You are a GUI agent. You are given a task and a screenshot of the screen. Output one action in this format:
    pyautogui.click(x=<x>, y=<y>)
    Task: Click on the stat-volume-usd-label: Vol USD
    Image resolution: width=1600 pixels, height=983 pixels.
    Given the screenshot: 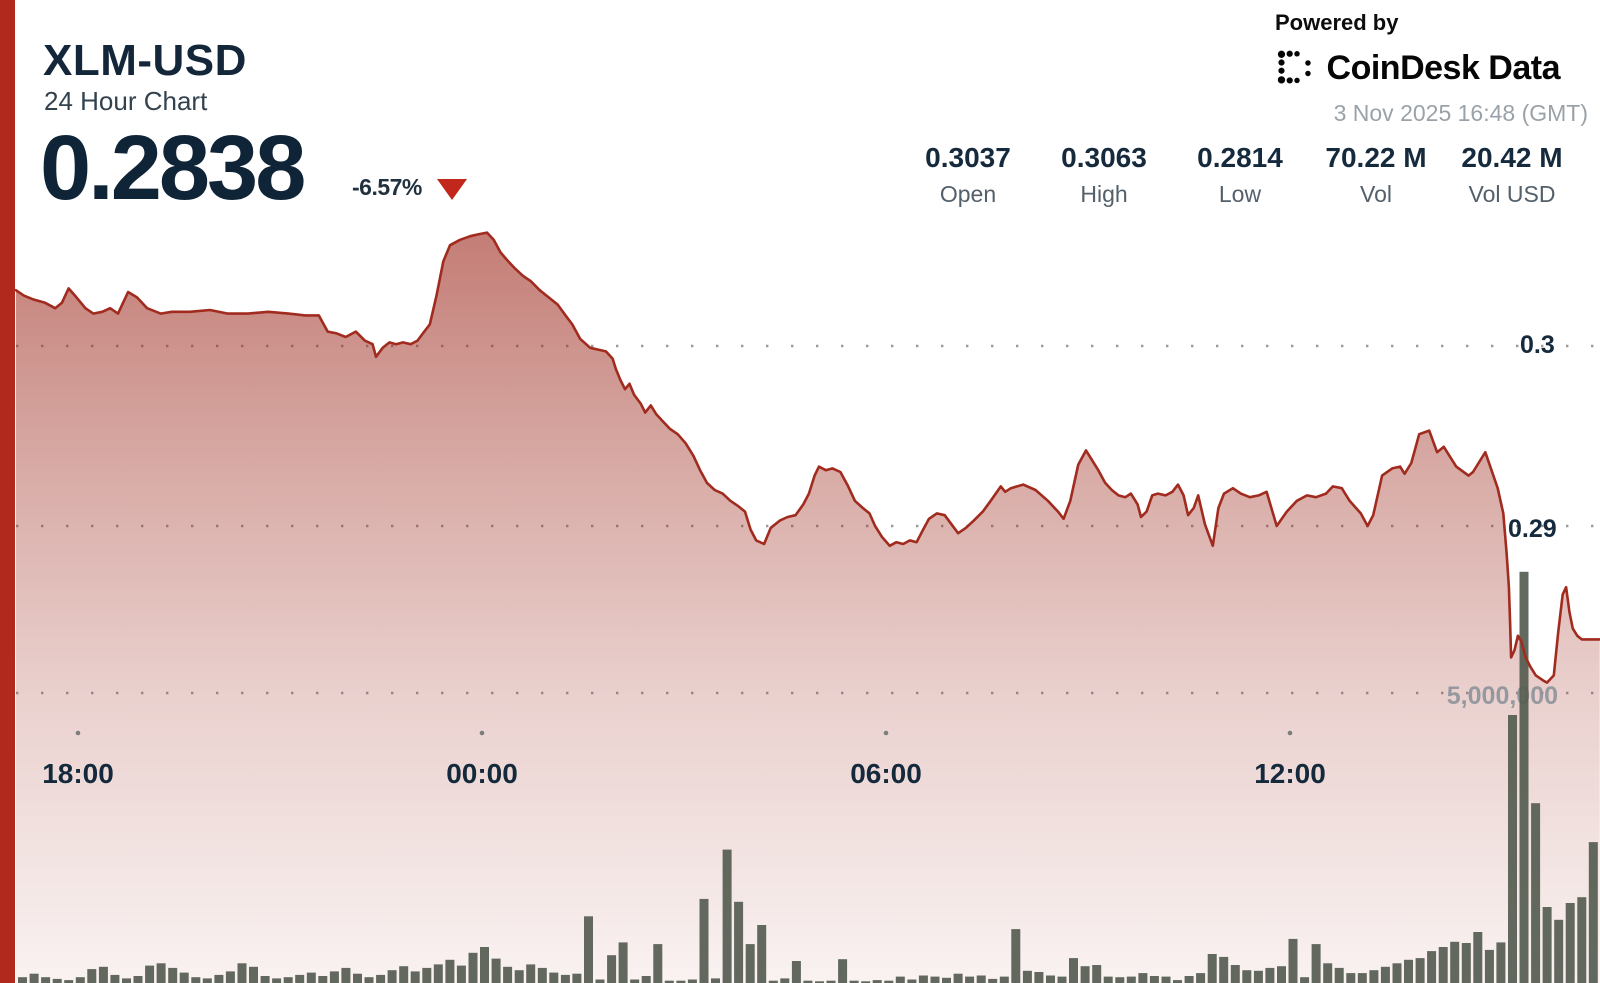 What is the action you would take?
    pyautogui.click(x=1512, y=194)
    